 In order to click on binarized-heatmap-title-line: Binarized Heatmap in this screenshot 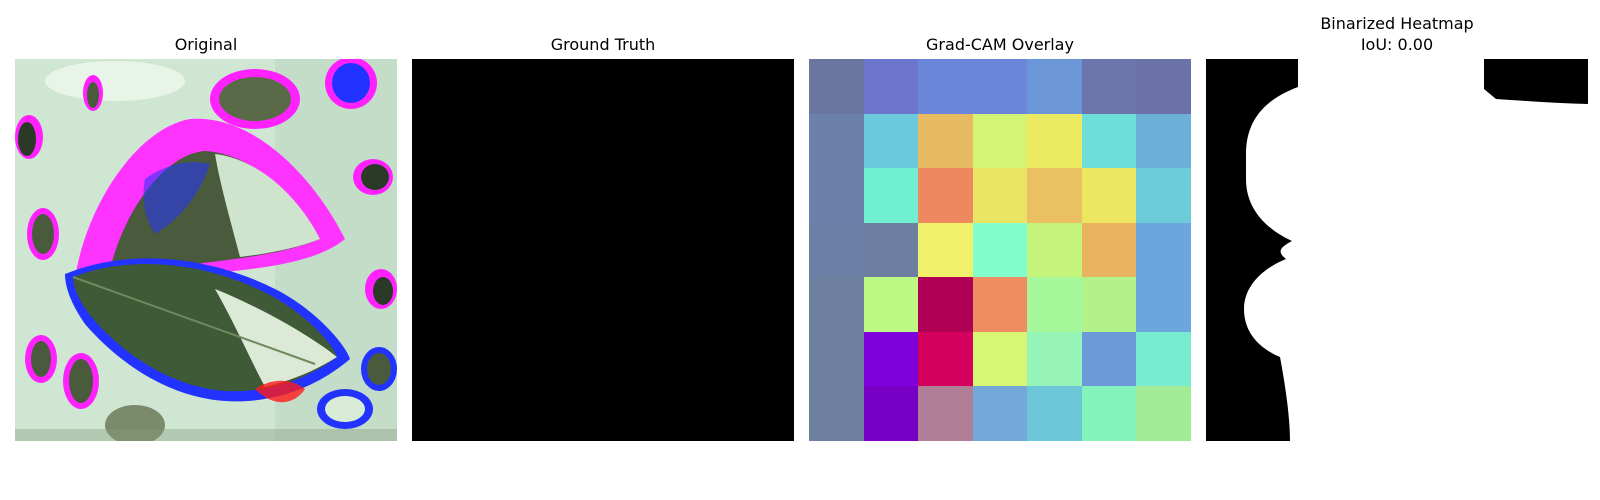, I will do `click(1397, 23)`.